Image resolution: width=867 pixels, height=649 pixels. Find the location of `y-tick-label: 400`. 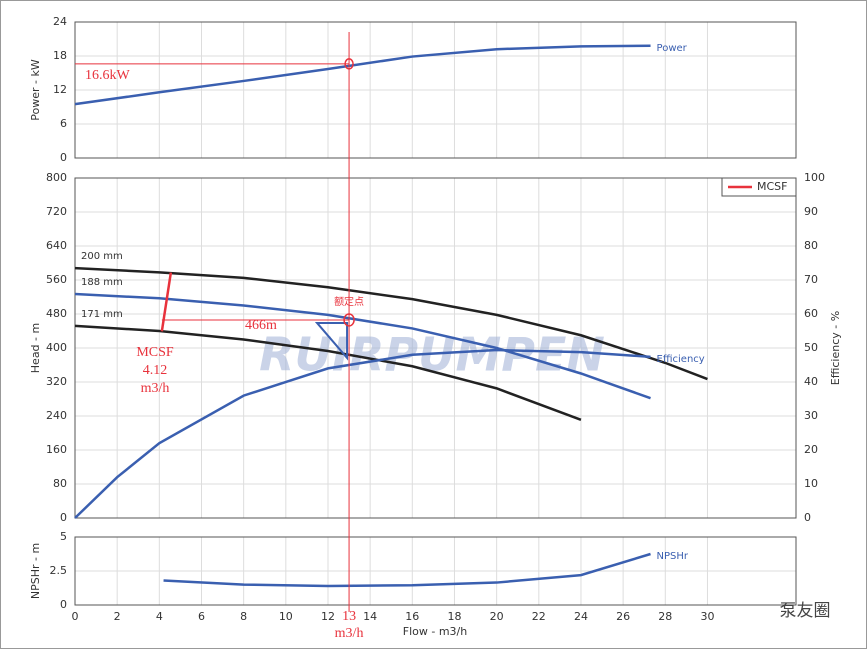

y-tick-label: 400 is located at coordinates (56, 347).